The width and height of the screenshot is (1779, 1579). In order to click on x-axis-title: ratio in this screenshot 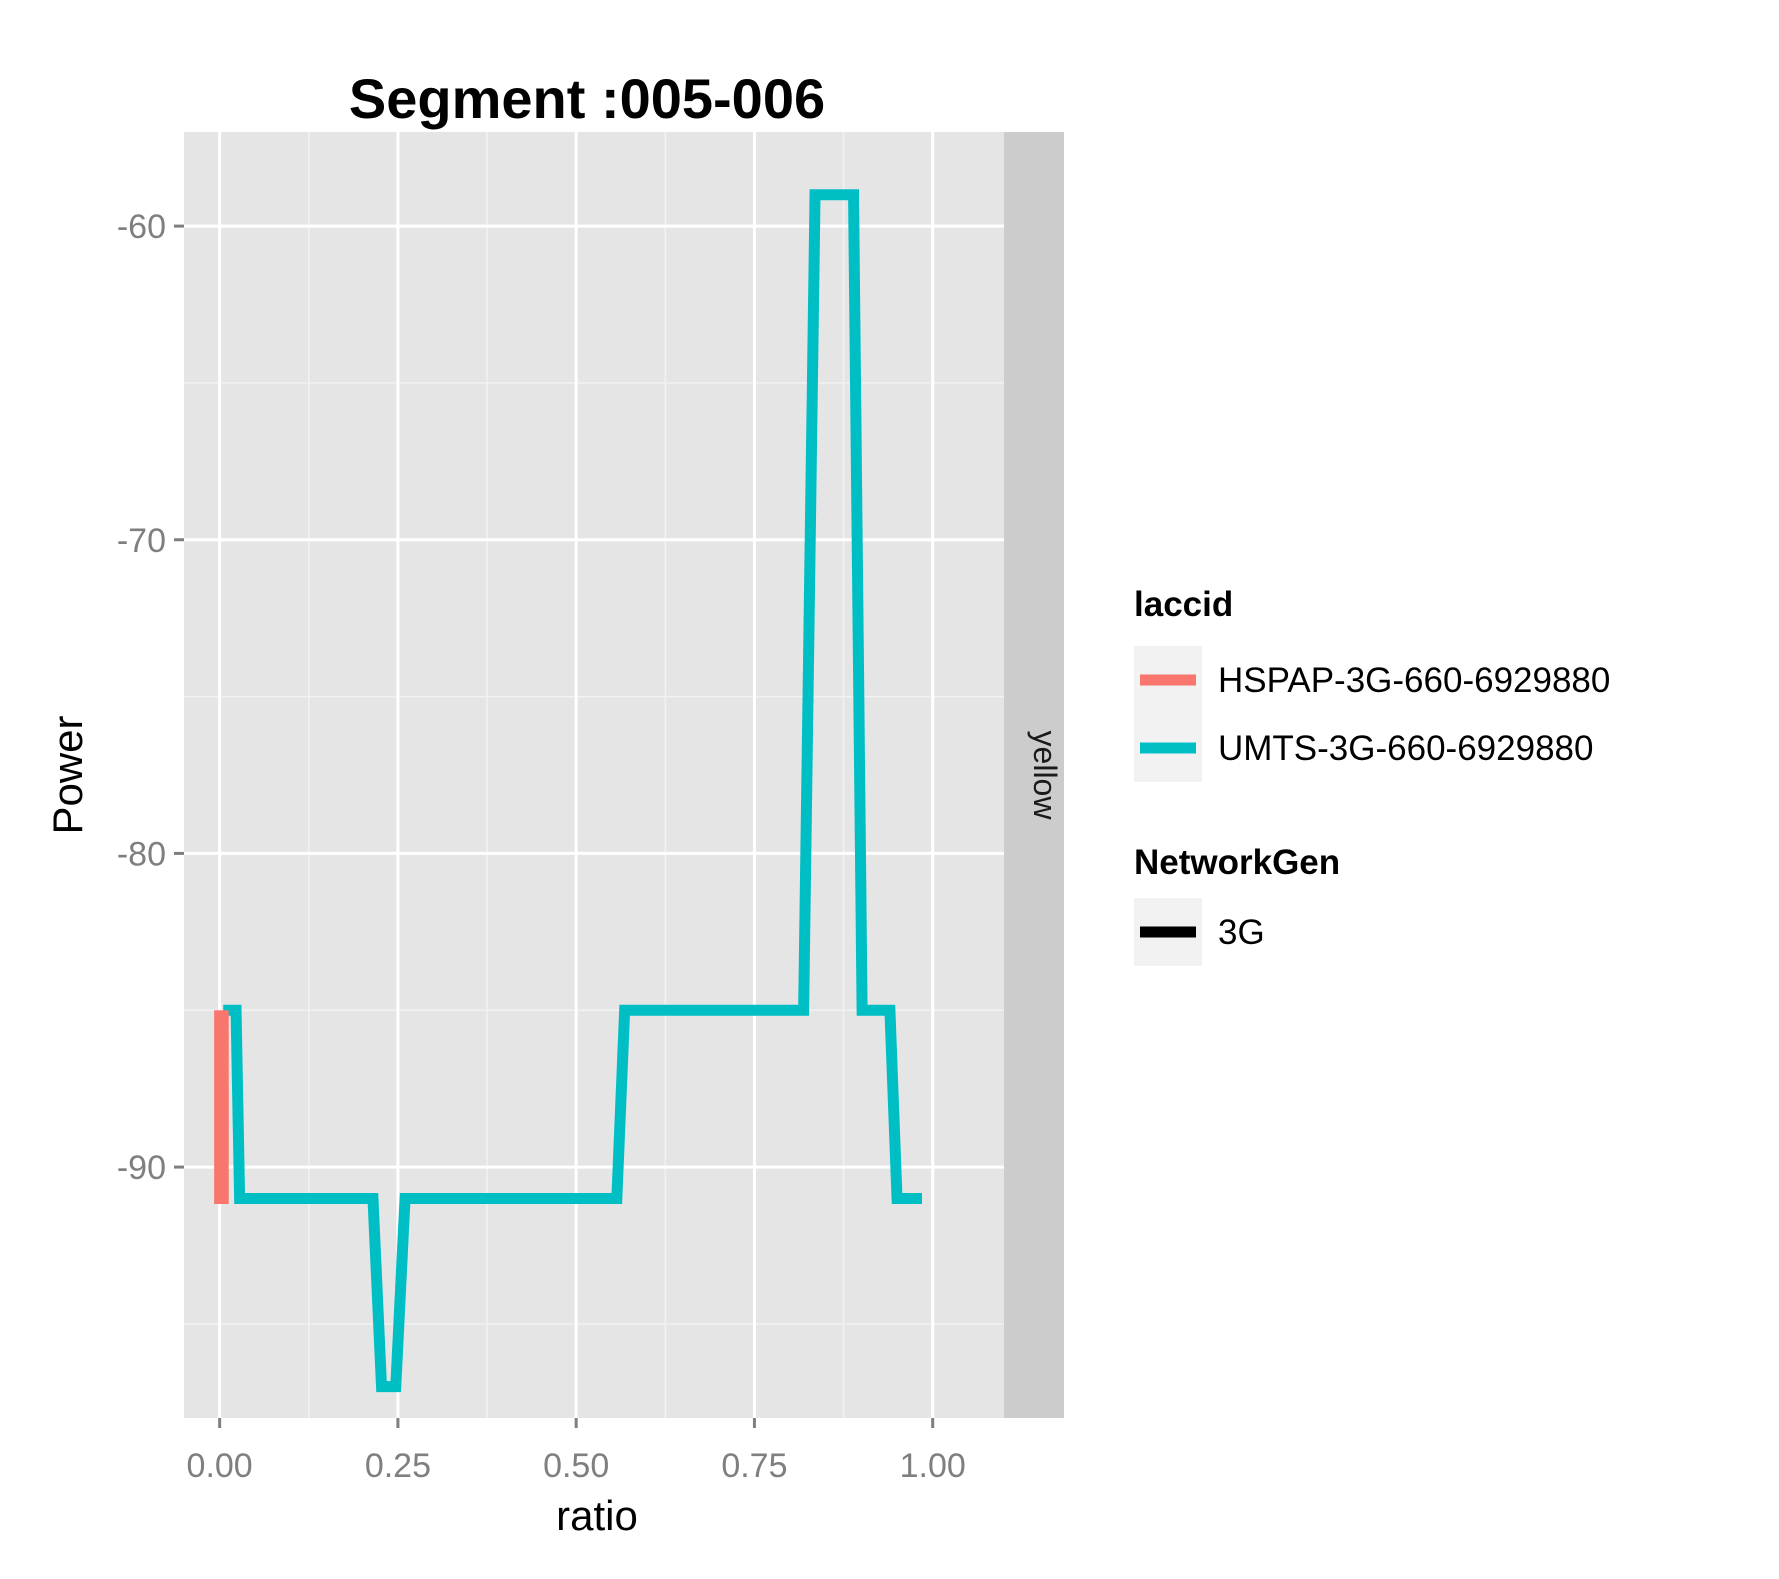, I will do `click(597, 1515)`.